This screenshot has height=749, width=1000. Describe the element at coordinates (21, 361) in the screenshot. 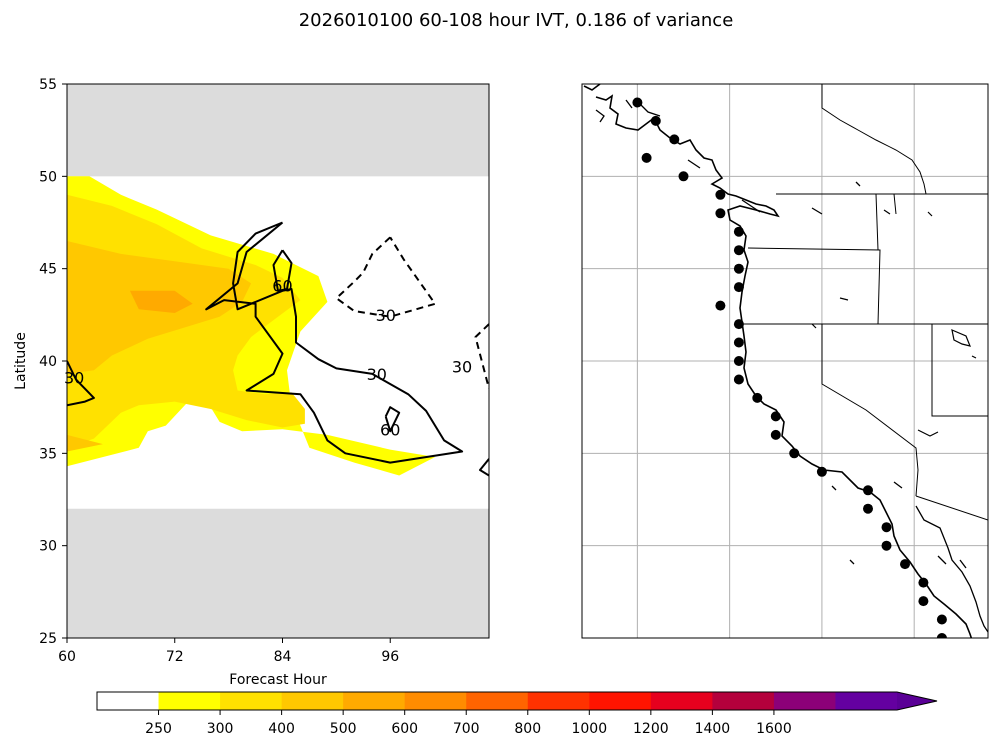

I see `y-axis-label: Latitude` at that location.